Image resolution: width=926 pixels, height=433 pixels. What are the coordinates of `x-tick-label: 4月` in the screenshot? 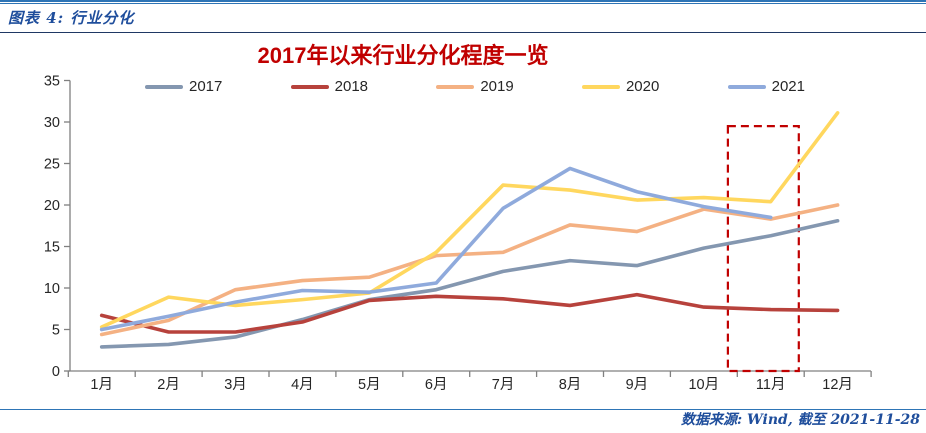 It's located at (302, 385).